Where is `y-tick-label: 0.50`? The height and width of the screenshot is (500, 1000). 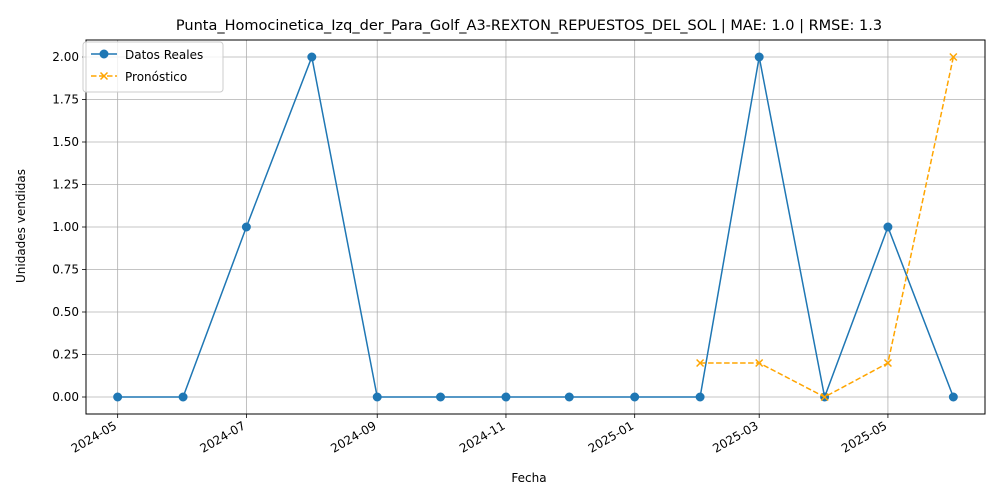 y-tick-label: 0.50 is located at coordinates (65, 312).